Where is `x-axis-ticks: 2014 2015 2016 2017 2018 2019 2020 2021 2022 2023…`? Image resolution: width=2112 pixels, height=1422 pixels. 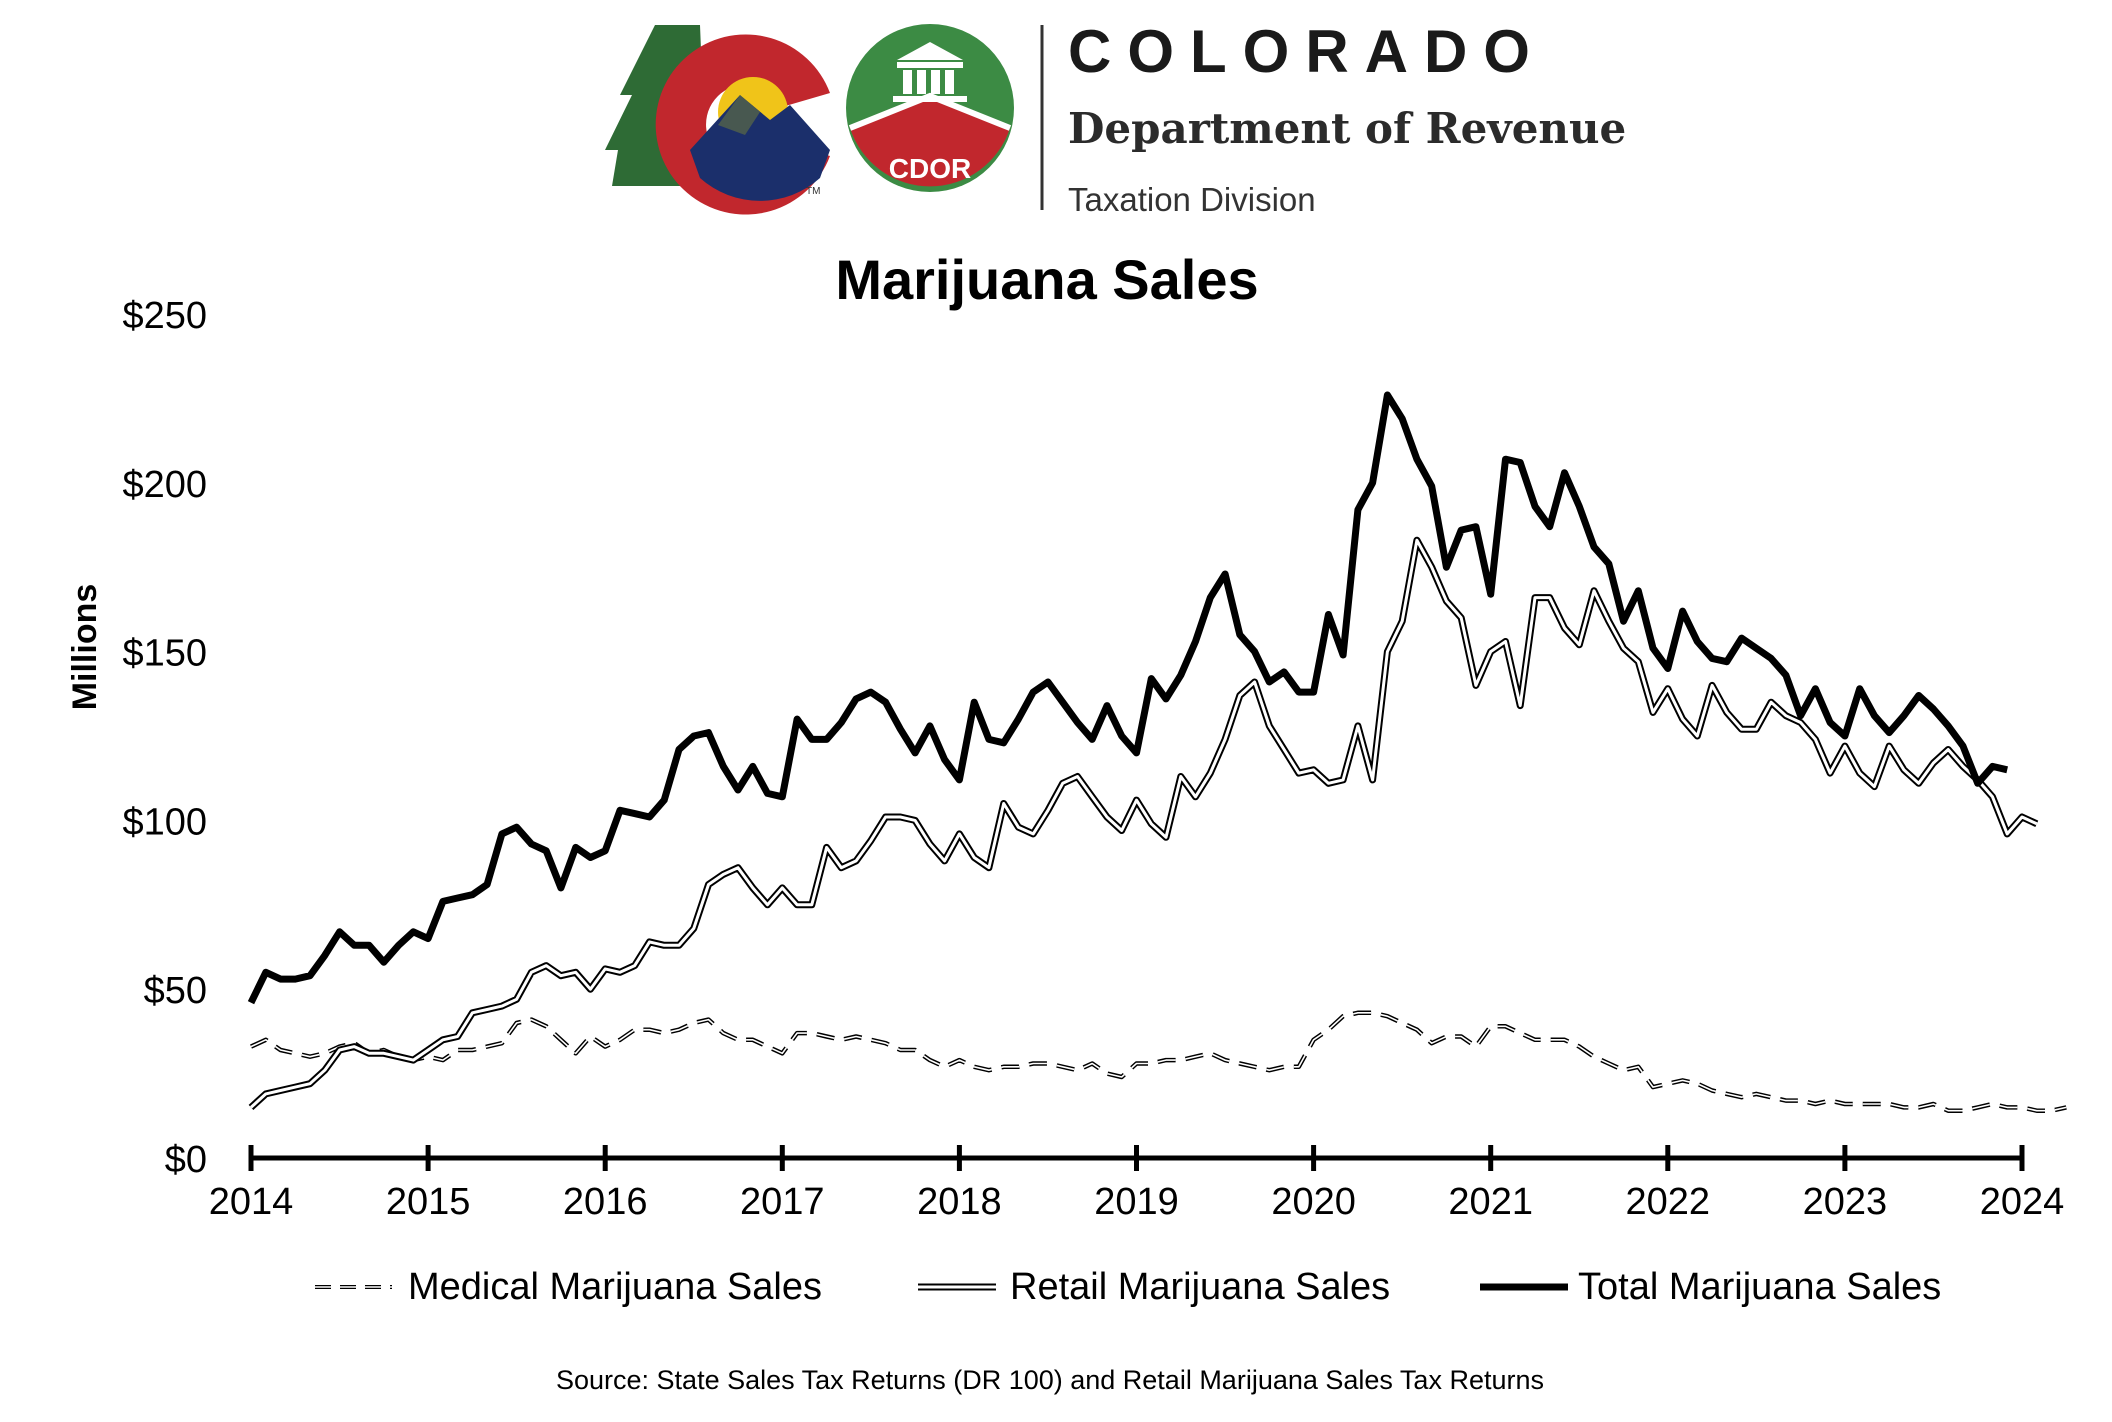
x-axis-ticks: 2014 2015 2016 2017 2018 2019 2020 2021 2022 2023… is located at coordinates (1137, 1184).